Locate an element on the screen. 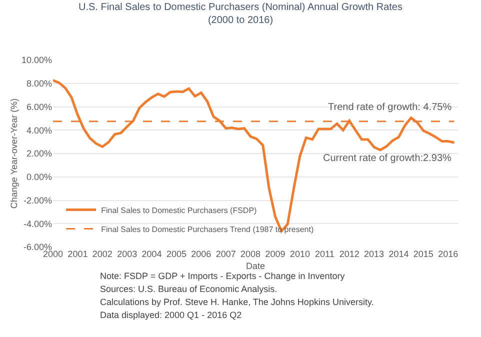 The height and width of the screenshot is (337, 481). legend-label: Final Sales to Domestic Purchasers (FSDP) is located at coordinates (179, 210).